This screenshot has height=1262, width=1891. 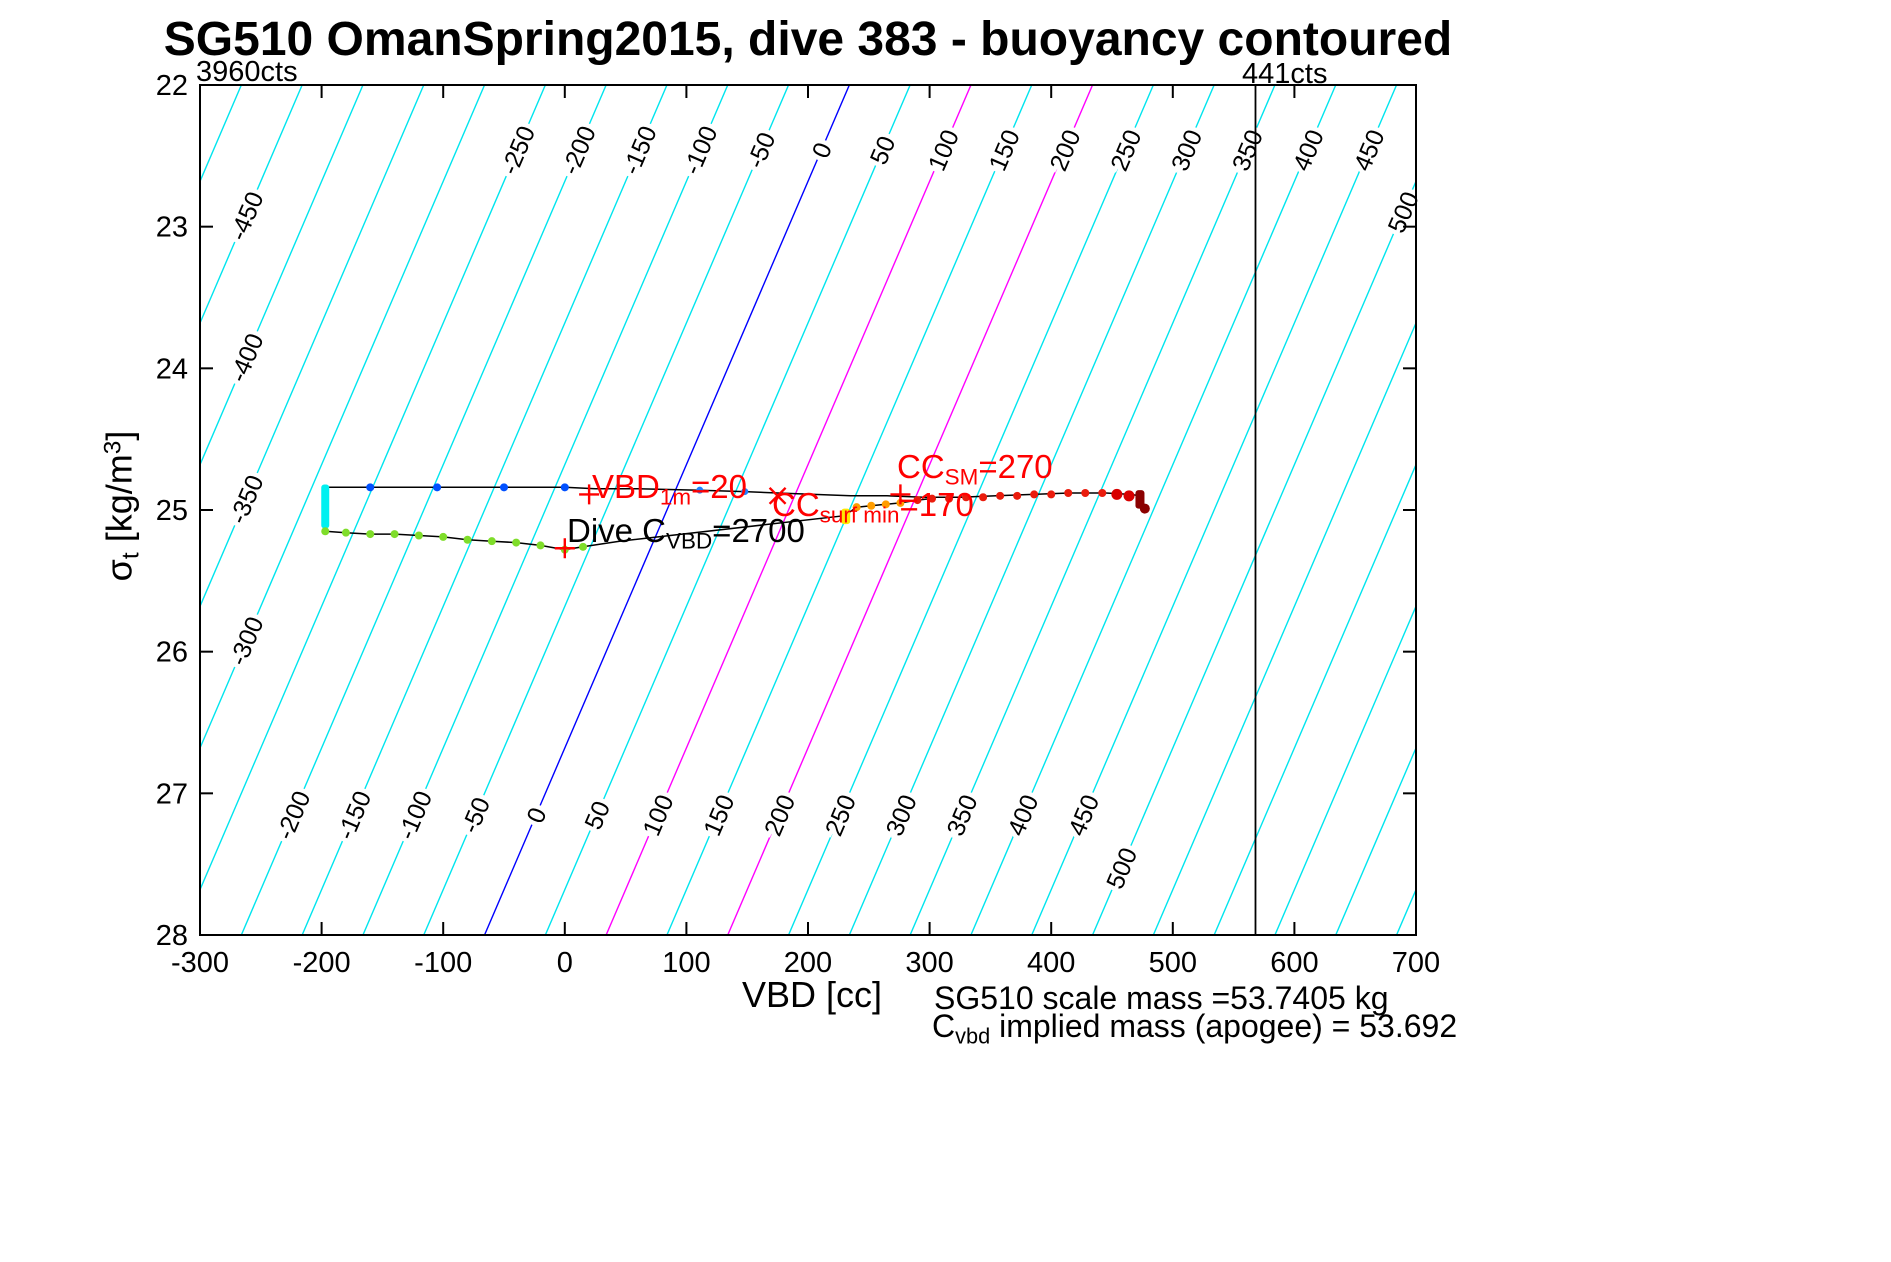 I want to click on contour-label-0: 0, so click(x=822, y=150).